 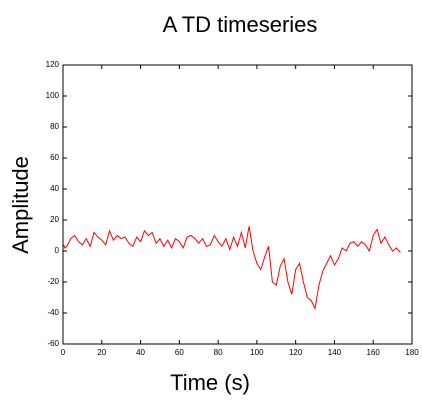 I want to click on x-tick-label: 140, so click(x=335, y=352).